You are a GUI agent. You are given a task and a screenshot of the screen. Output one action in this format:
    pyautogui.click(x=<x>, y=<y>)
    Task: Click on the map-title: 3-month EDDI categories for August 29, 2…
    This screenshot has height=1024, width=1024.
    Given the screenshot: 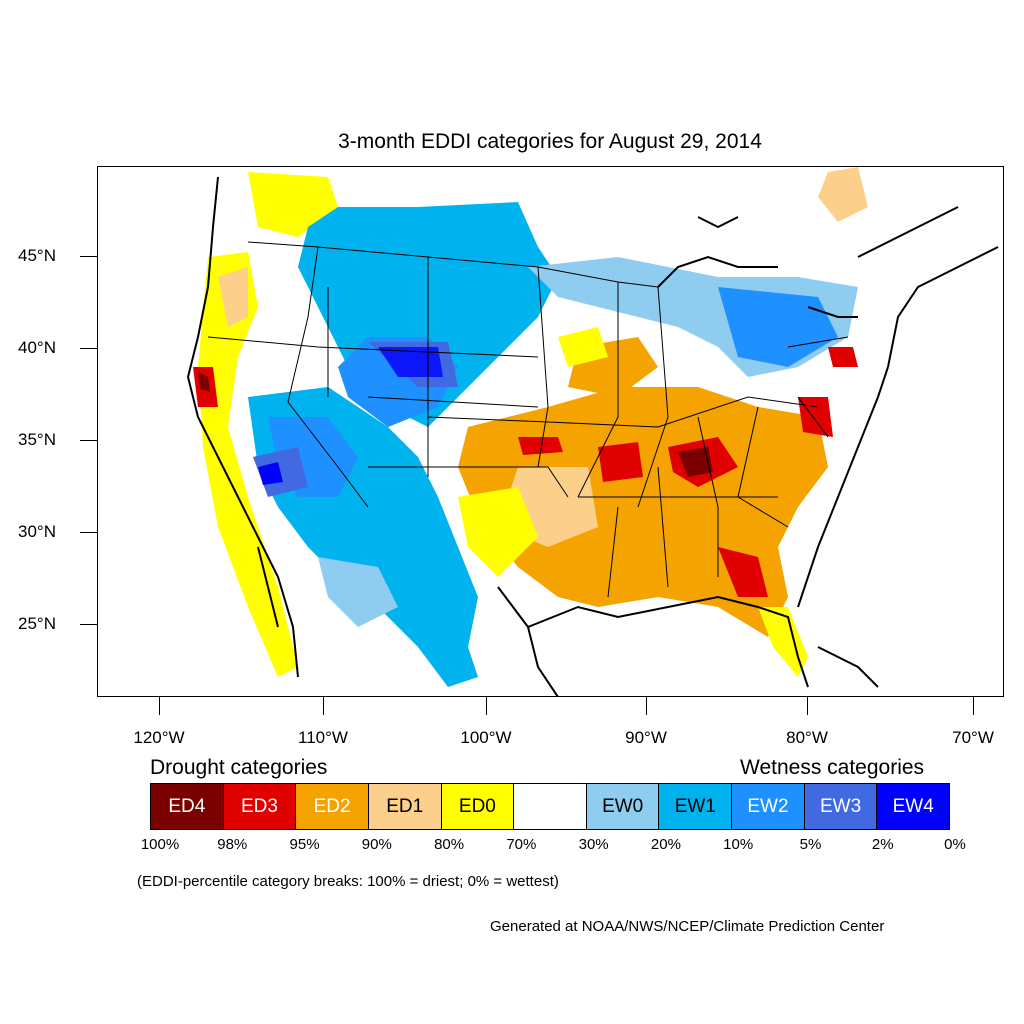 What is the action you would take?
    pyautogui.click(x=550, y=141)
    